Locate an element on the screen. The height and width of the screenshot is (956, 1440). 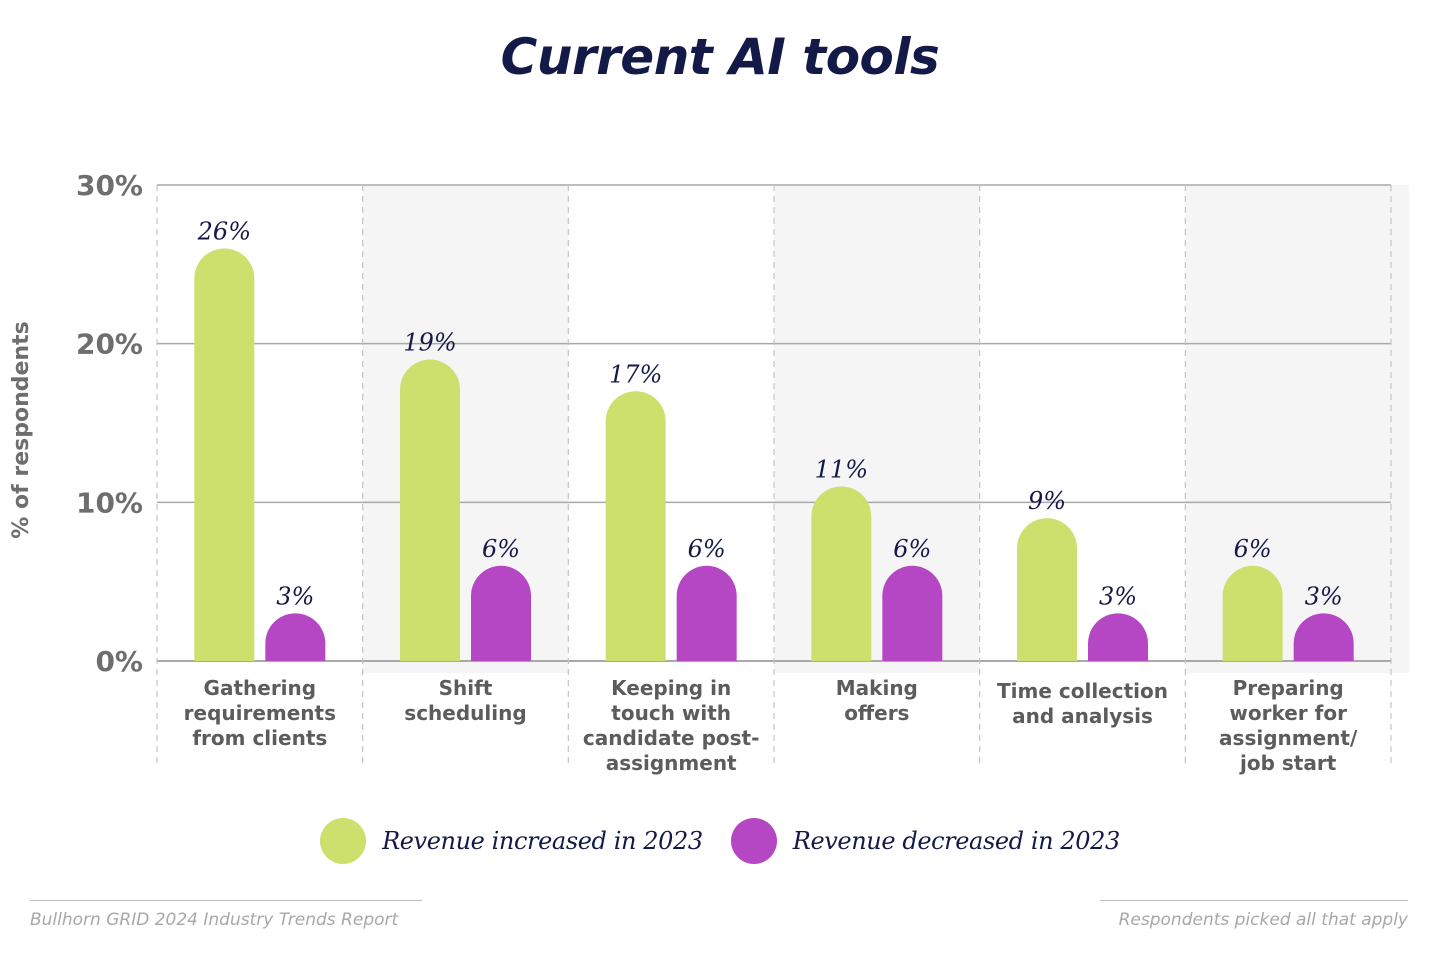
category-label-line: from clients is located at coordinates (259, 738).